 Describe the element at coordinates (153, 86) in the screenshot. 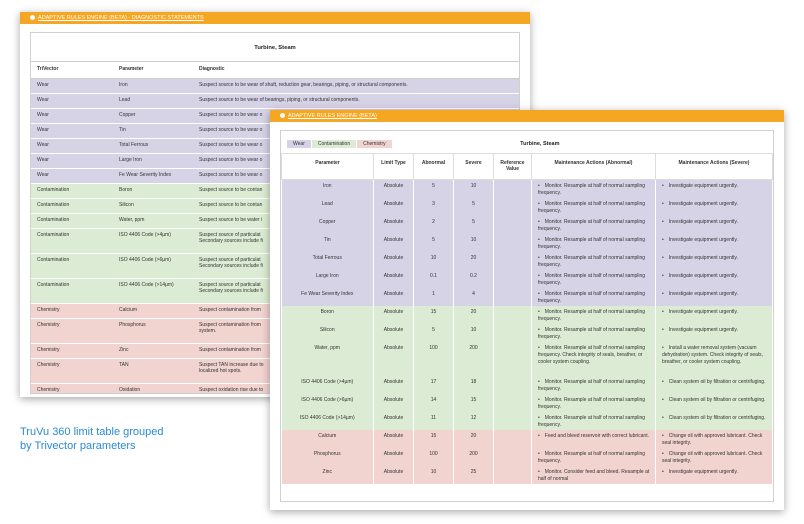

I see `parameter-cell: Iron` at that location.